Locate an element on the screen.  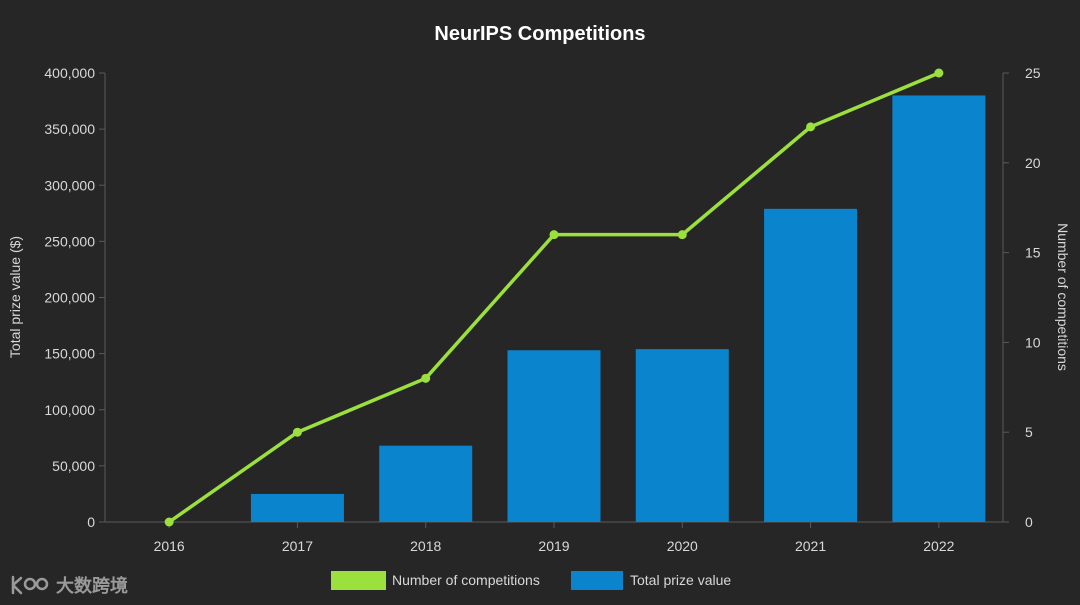
competitions-point-2021 is located at coordinates (811, 127).